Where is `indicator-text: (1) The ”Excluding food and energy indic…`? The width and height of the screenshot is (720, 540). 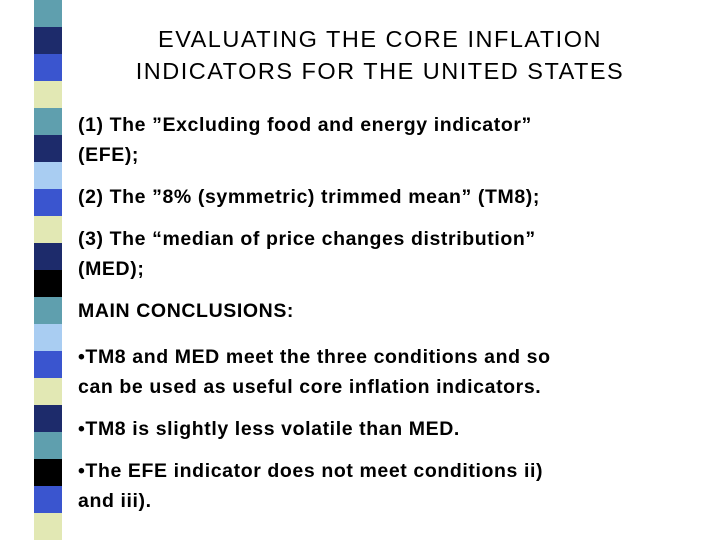 indicator-text: (1) The ”Excluding food and energy indic… is located at coordinates (305, 125).